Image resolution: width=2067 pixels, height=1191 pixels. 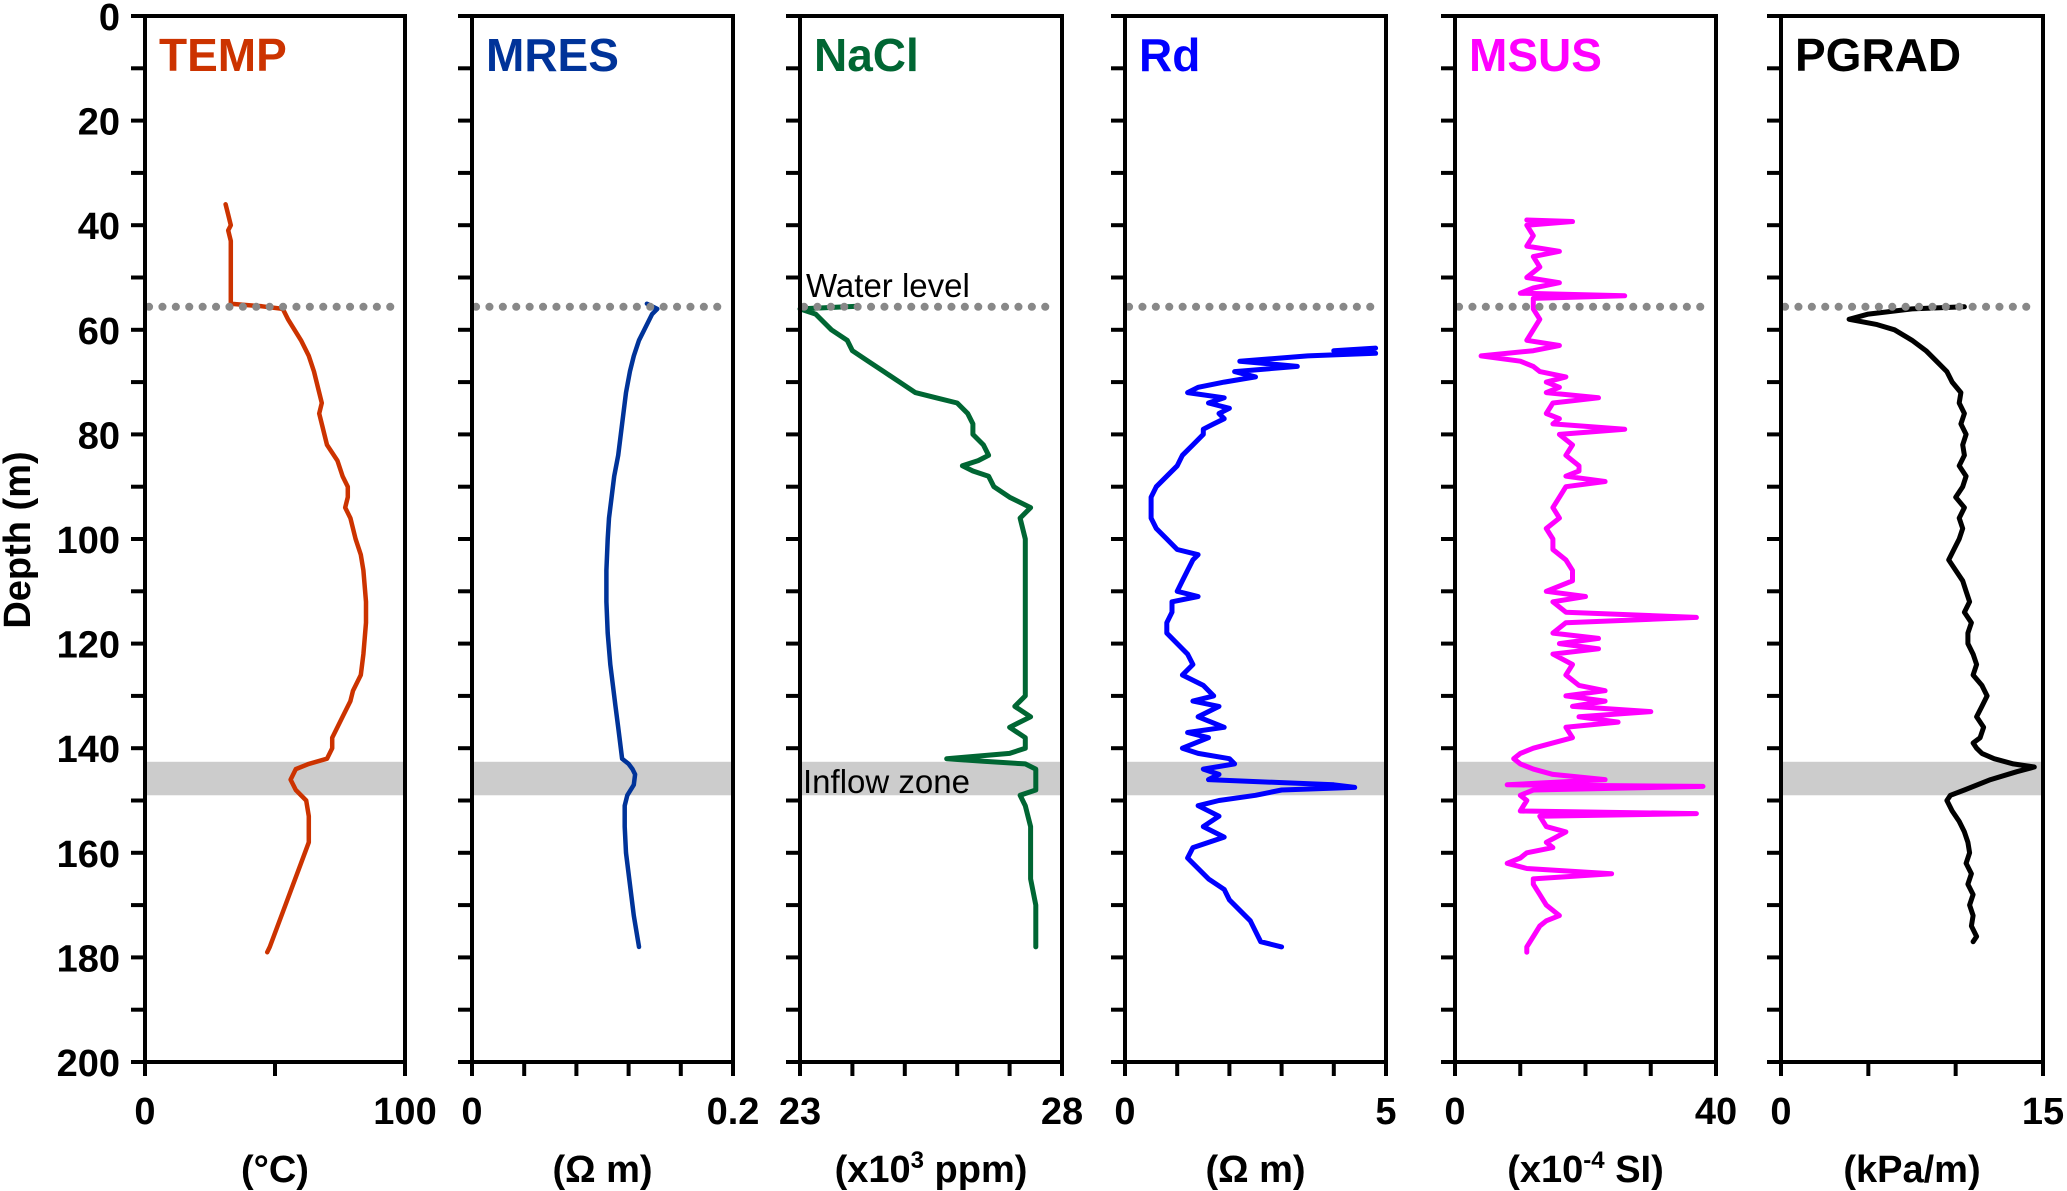 I want to click on unit-label-msus: (x10-4 SI), so click(x=1585, y=1169).